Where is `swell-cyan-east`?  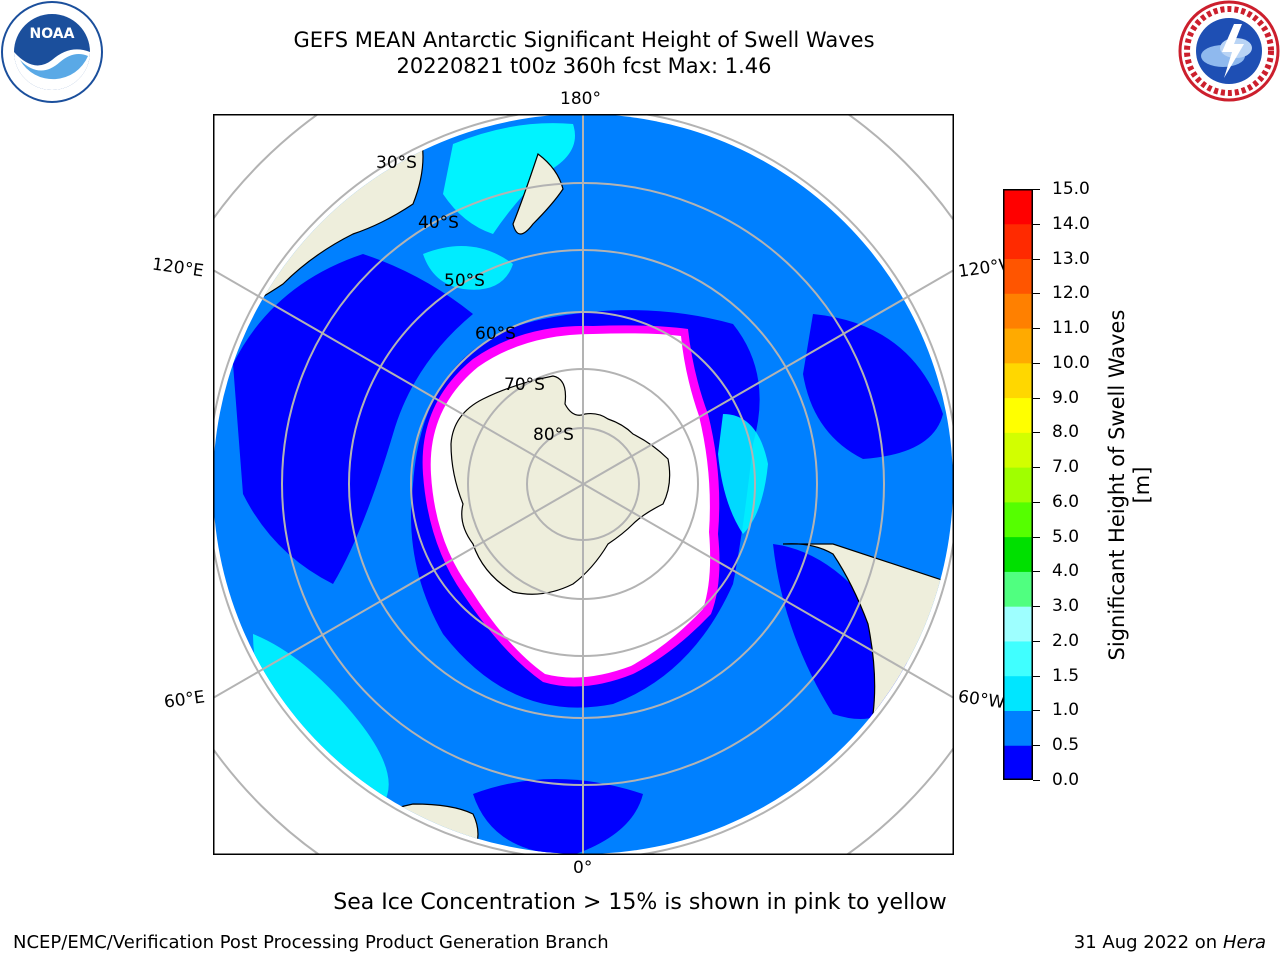 swell-cyan-east is located at coordinates (743, 474).